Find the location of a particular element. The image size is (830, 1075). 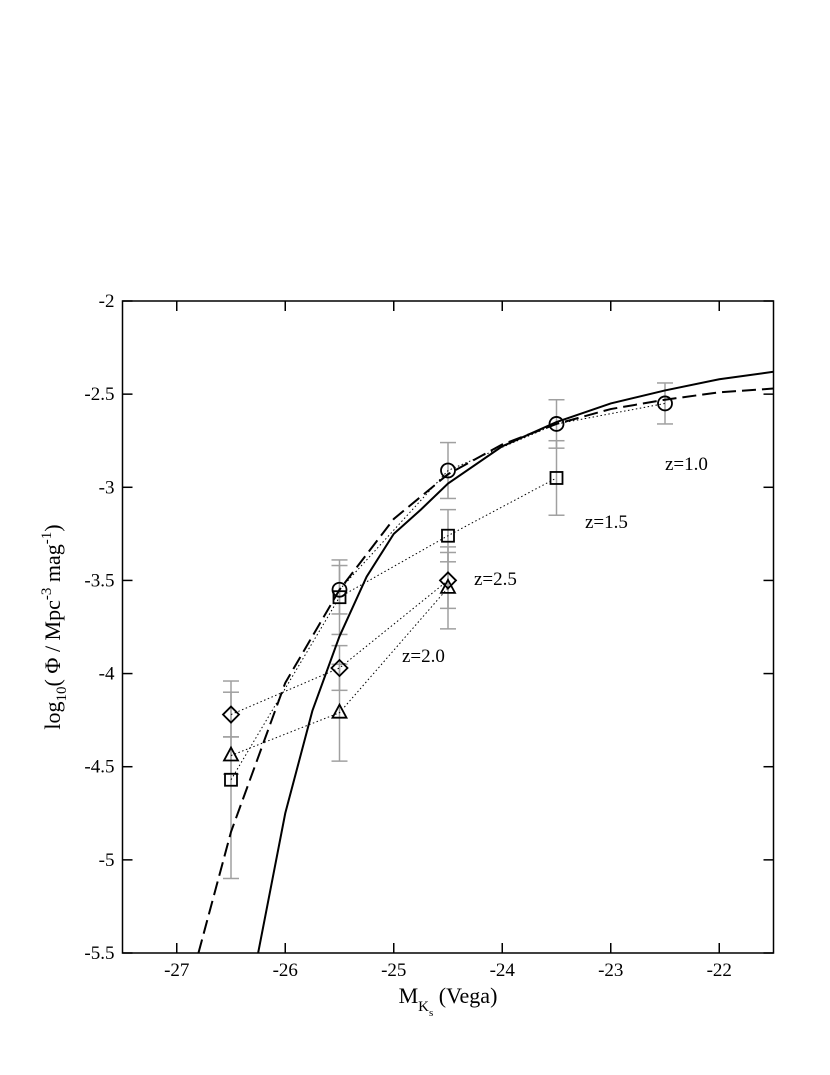

x-tick-label: -26 is located at coordinates (285, 970).